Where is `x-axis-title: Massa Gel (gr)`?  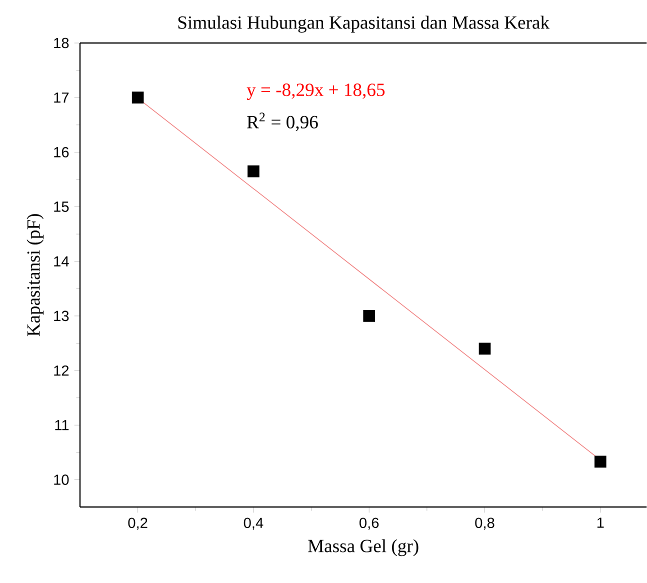
x-axis-title: Massa Gel (gr) is located at coordinates (363, 547).